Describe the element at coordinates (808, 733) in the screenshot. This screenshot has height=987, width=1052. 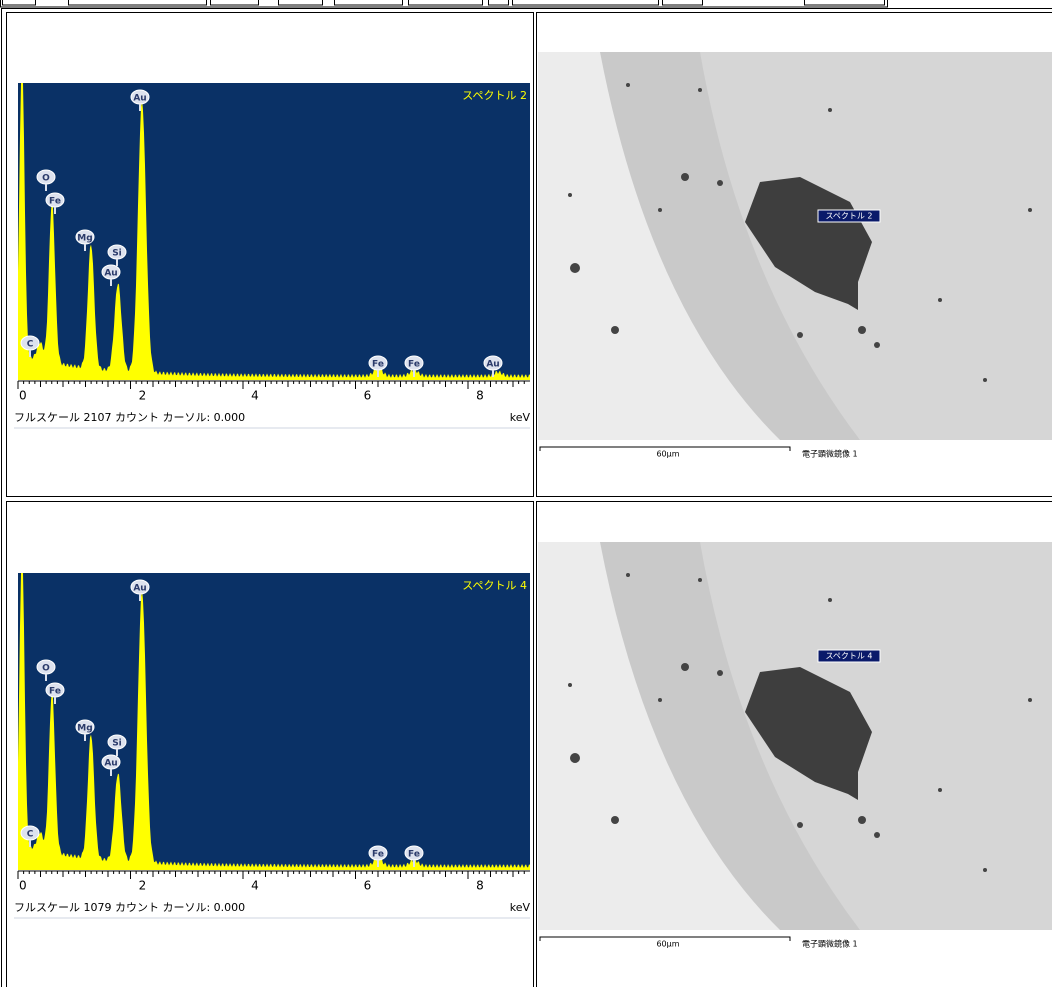
I see `sem-particle` at that location.